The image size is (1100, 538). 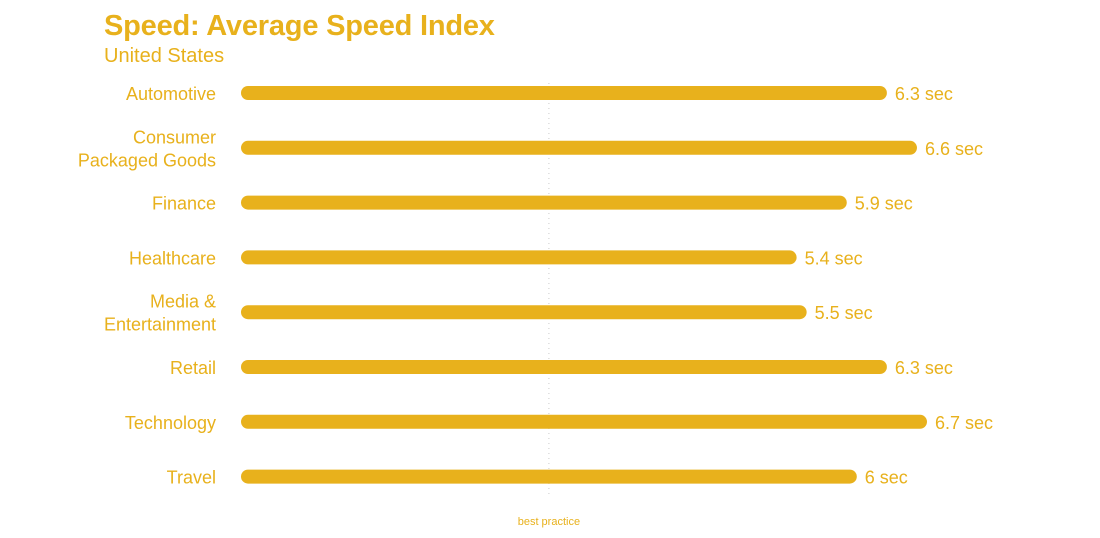 What do you see at coordinates (844, 313) in the screenshot?
I see `value-label: 5.5 sec` at bounding box center [844, 313].